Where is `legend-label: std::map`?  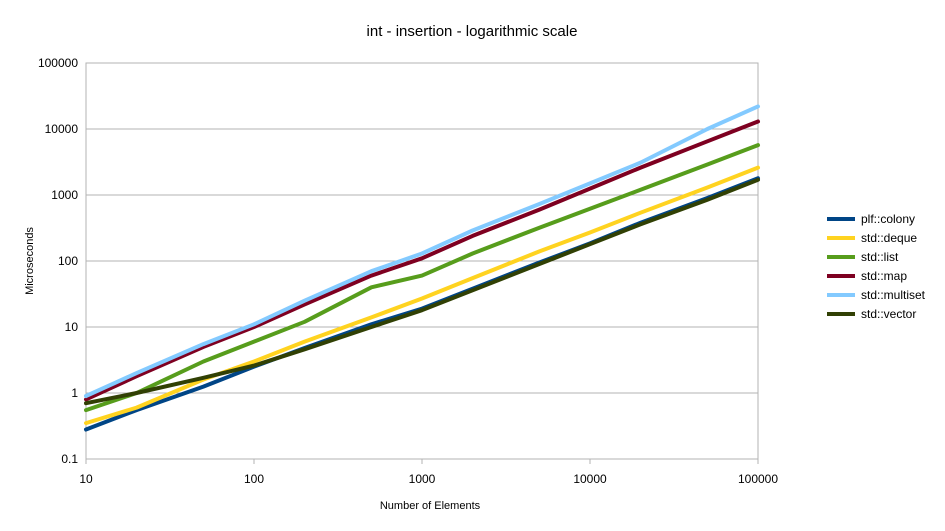
legend-label: std::map is located at coordinates (884, 276).